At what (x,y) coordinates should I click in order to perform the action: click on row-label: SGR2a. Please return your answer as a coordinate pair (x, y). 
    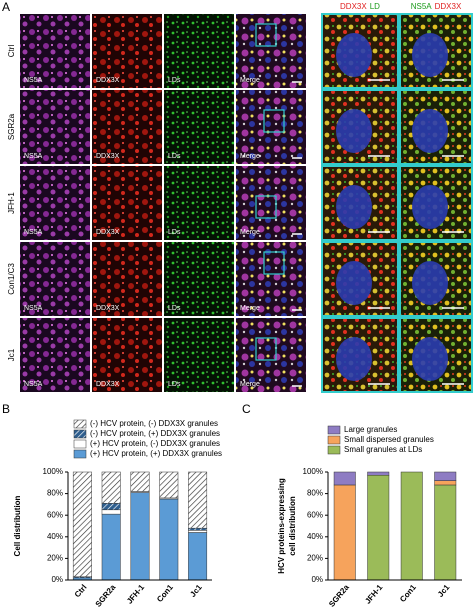
    Looking at the image, I should click on (11, 126).